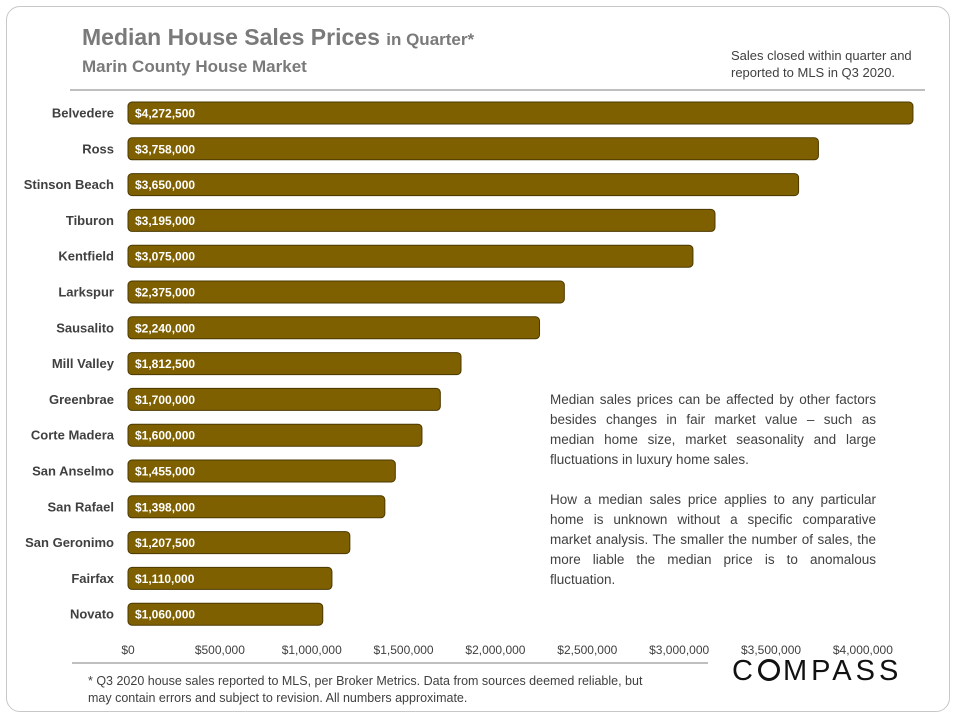 This screenshot has width=960, height=720. I want to click on chart-subtitle: Marin County House Market, so click(194, 66).